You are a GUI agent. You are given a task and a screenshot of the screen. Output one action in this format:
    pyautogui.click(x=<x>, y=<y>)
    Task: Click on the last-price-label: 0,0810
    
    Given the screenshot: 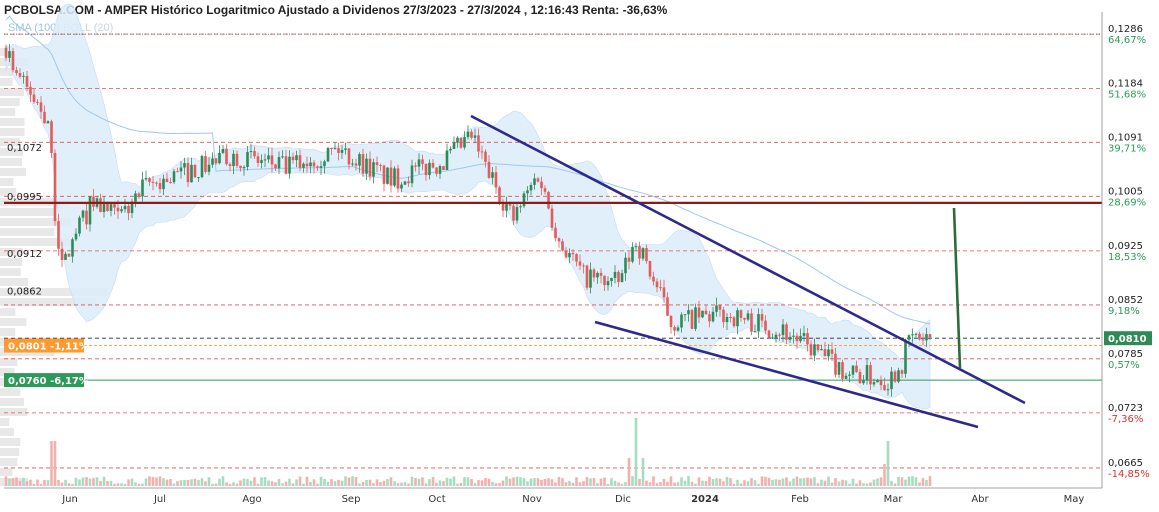 What is the action you would take?
    pyautogui.click(x=1127, y=339)
    